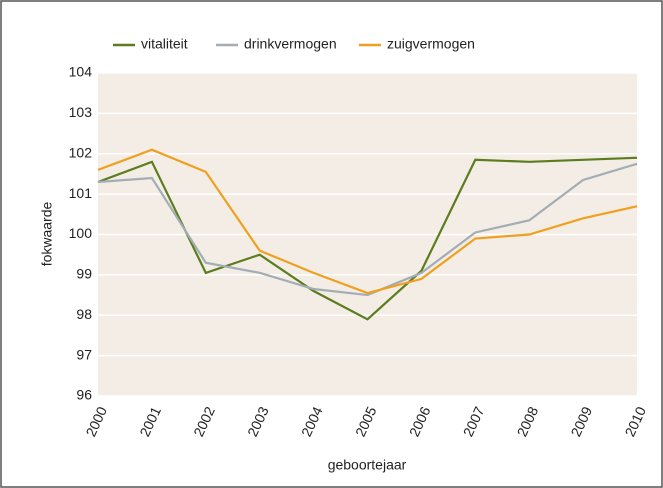 The width and height of the screenshot is (663, 488). What do you see at coordinates (290, 44) in the screenshot?
I see `legend-label: drinkvermogen` at bounding box center [290, 44].